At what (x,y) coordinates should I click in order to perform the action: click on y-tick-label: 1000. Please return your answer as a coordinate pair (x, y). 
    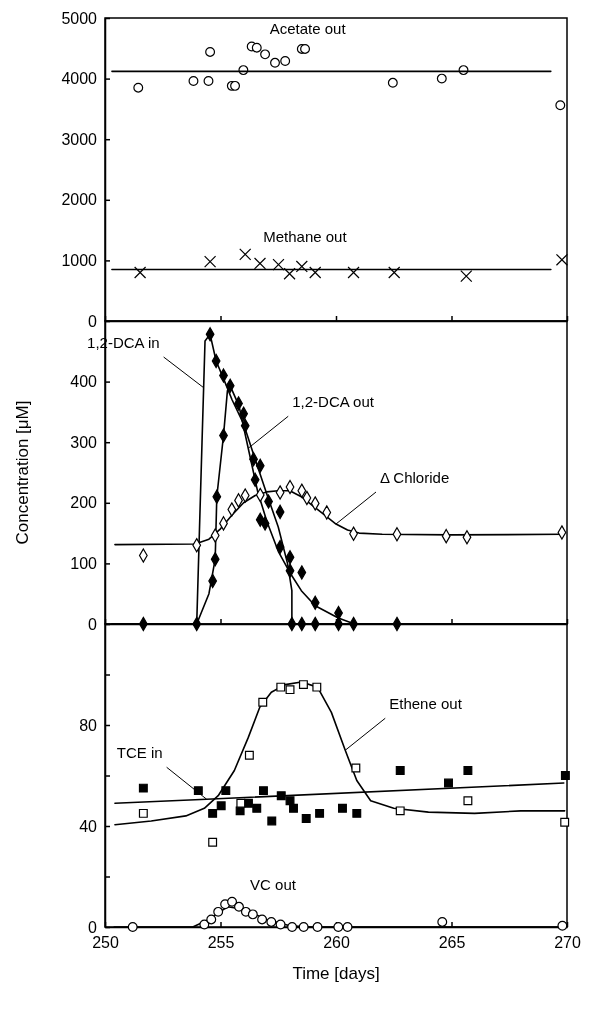
    Looking at the image, I should click on (79, 261).